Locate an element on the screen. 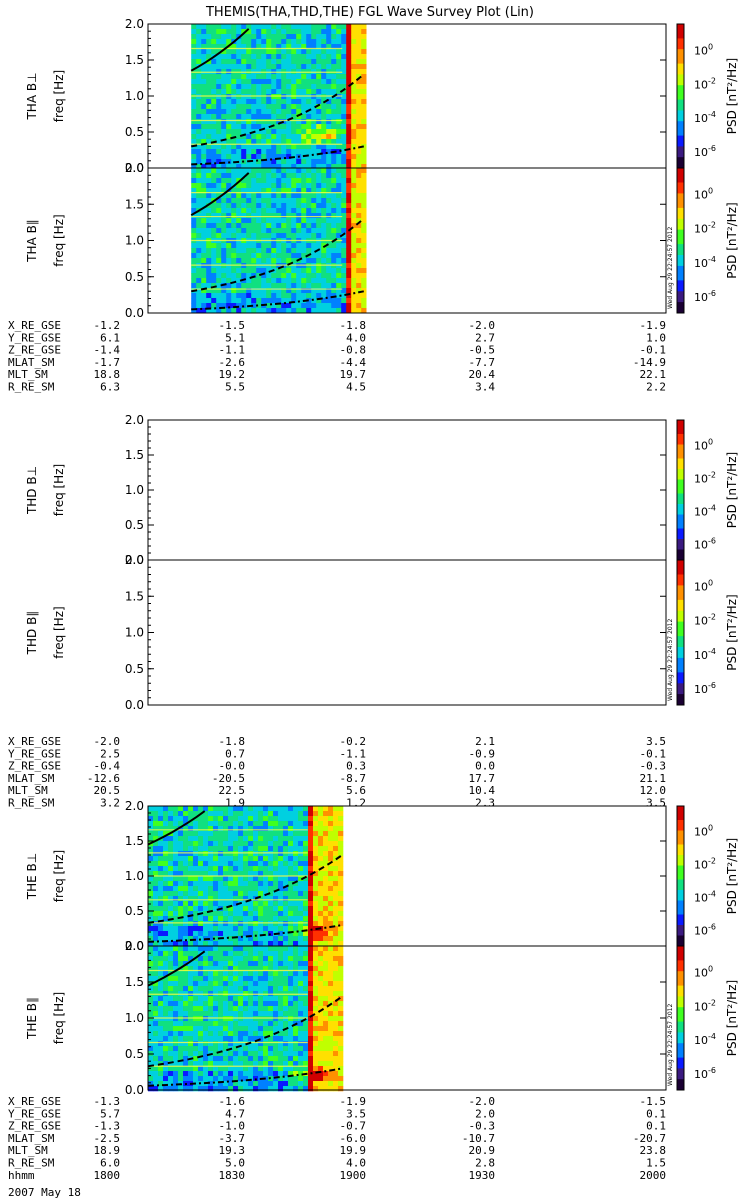 This screenshot has height=1200, width=750. ephemeris-row-label: Z_RE_GSE is located at coordinates (34, 766).